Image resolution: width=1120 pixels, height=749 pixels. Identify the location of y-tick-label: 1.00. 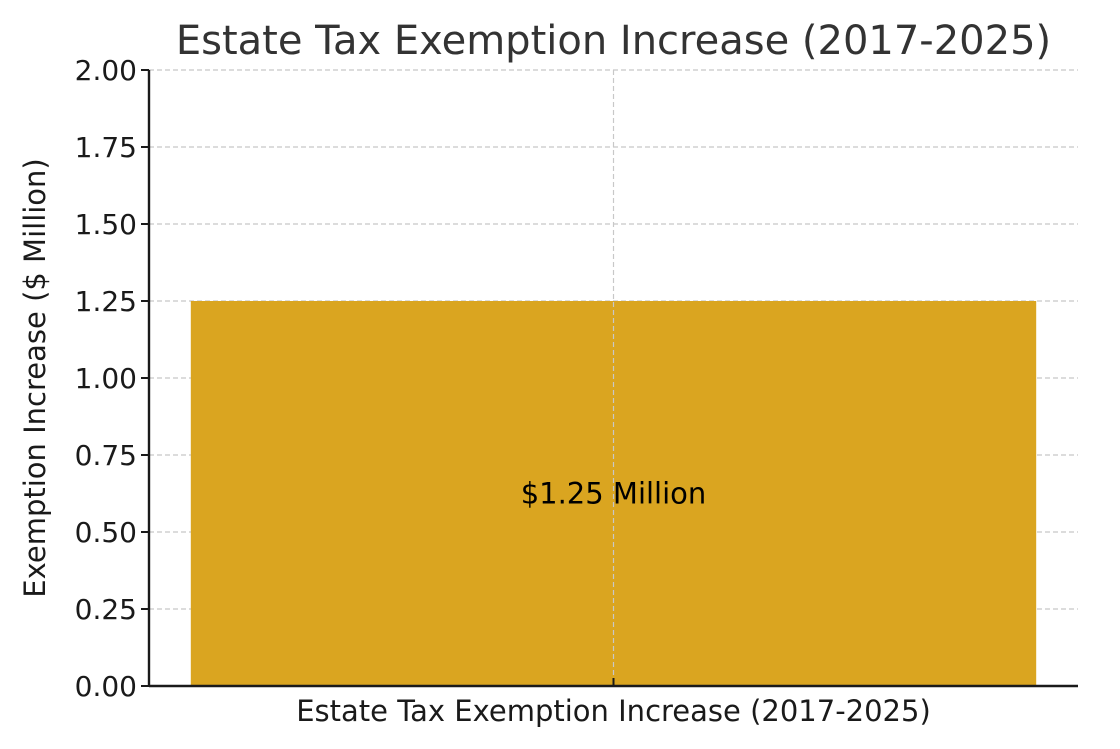
(106, 378).